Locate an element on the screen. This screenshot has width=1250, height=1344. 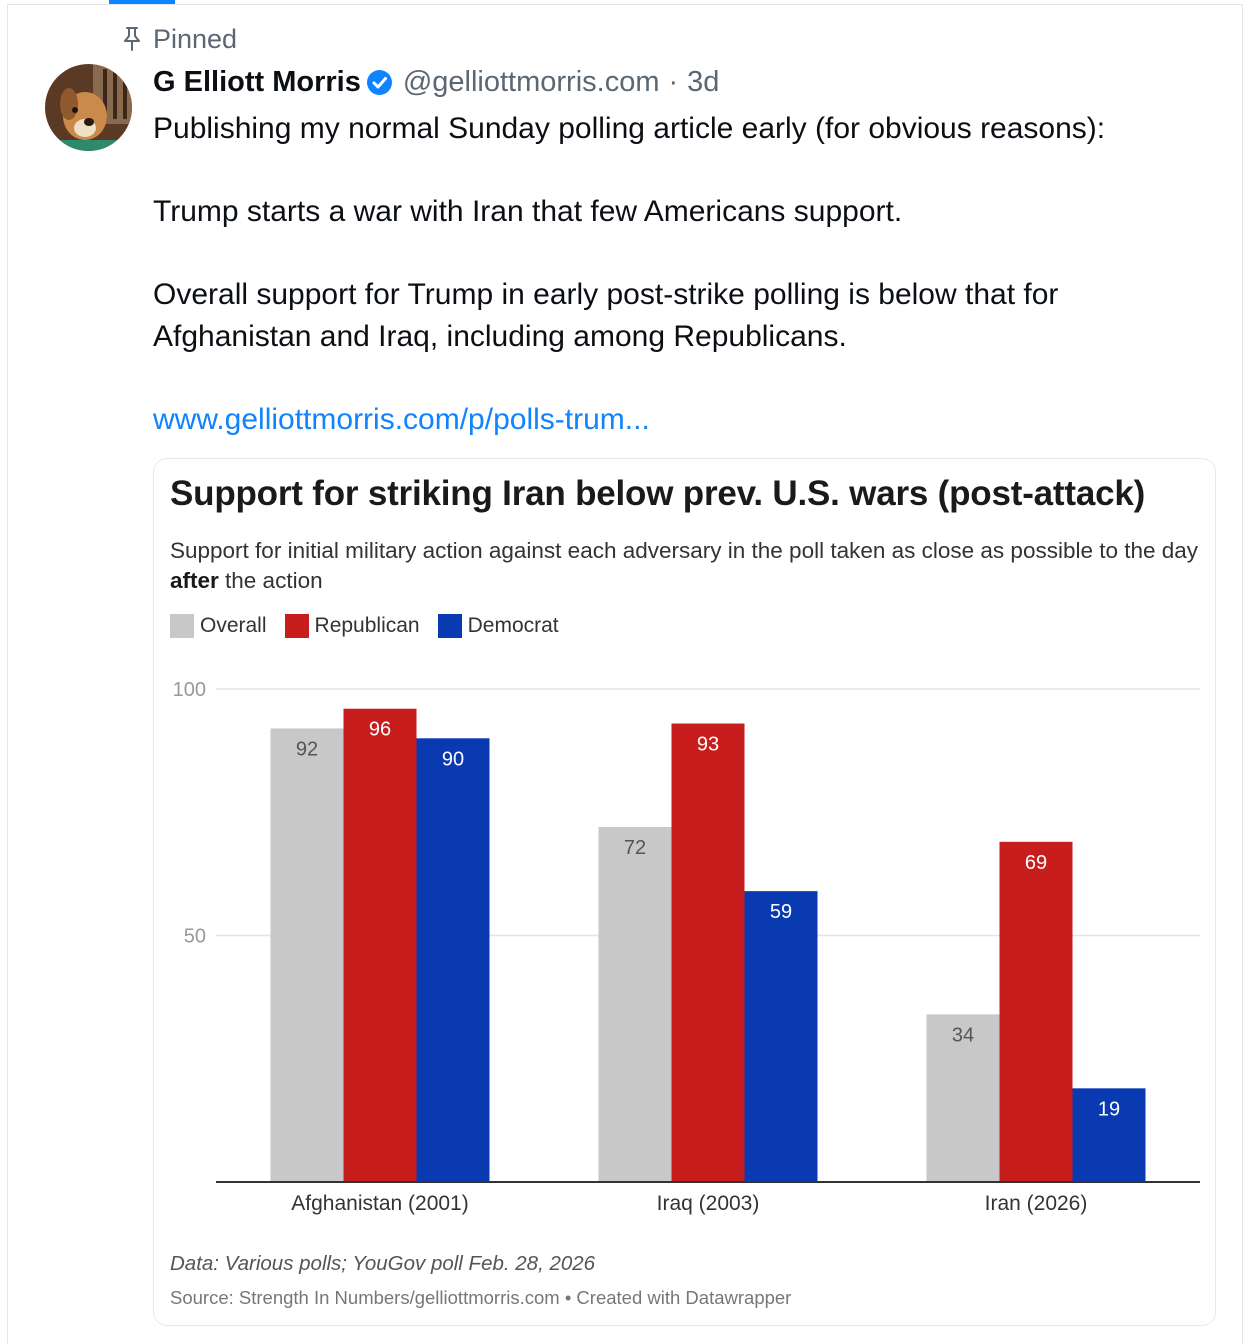
author-name: G Elliott Morris is located at coordinates (257, 81).